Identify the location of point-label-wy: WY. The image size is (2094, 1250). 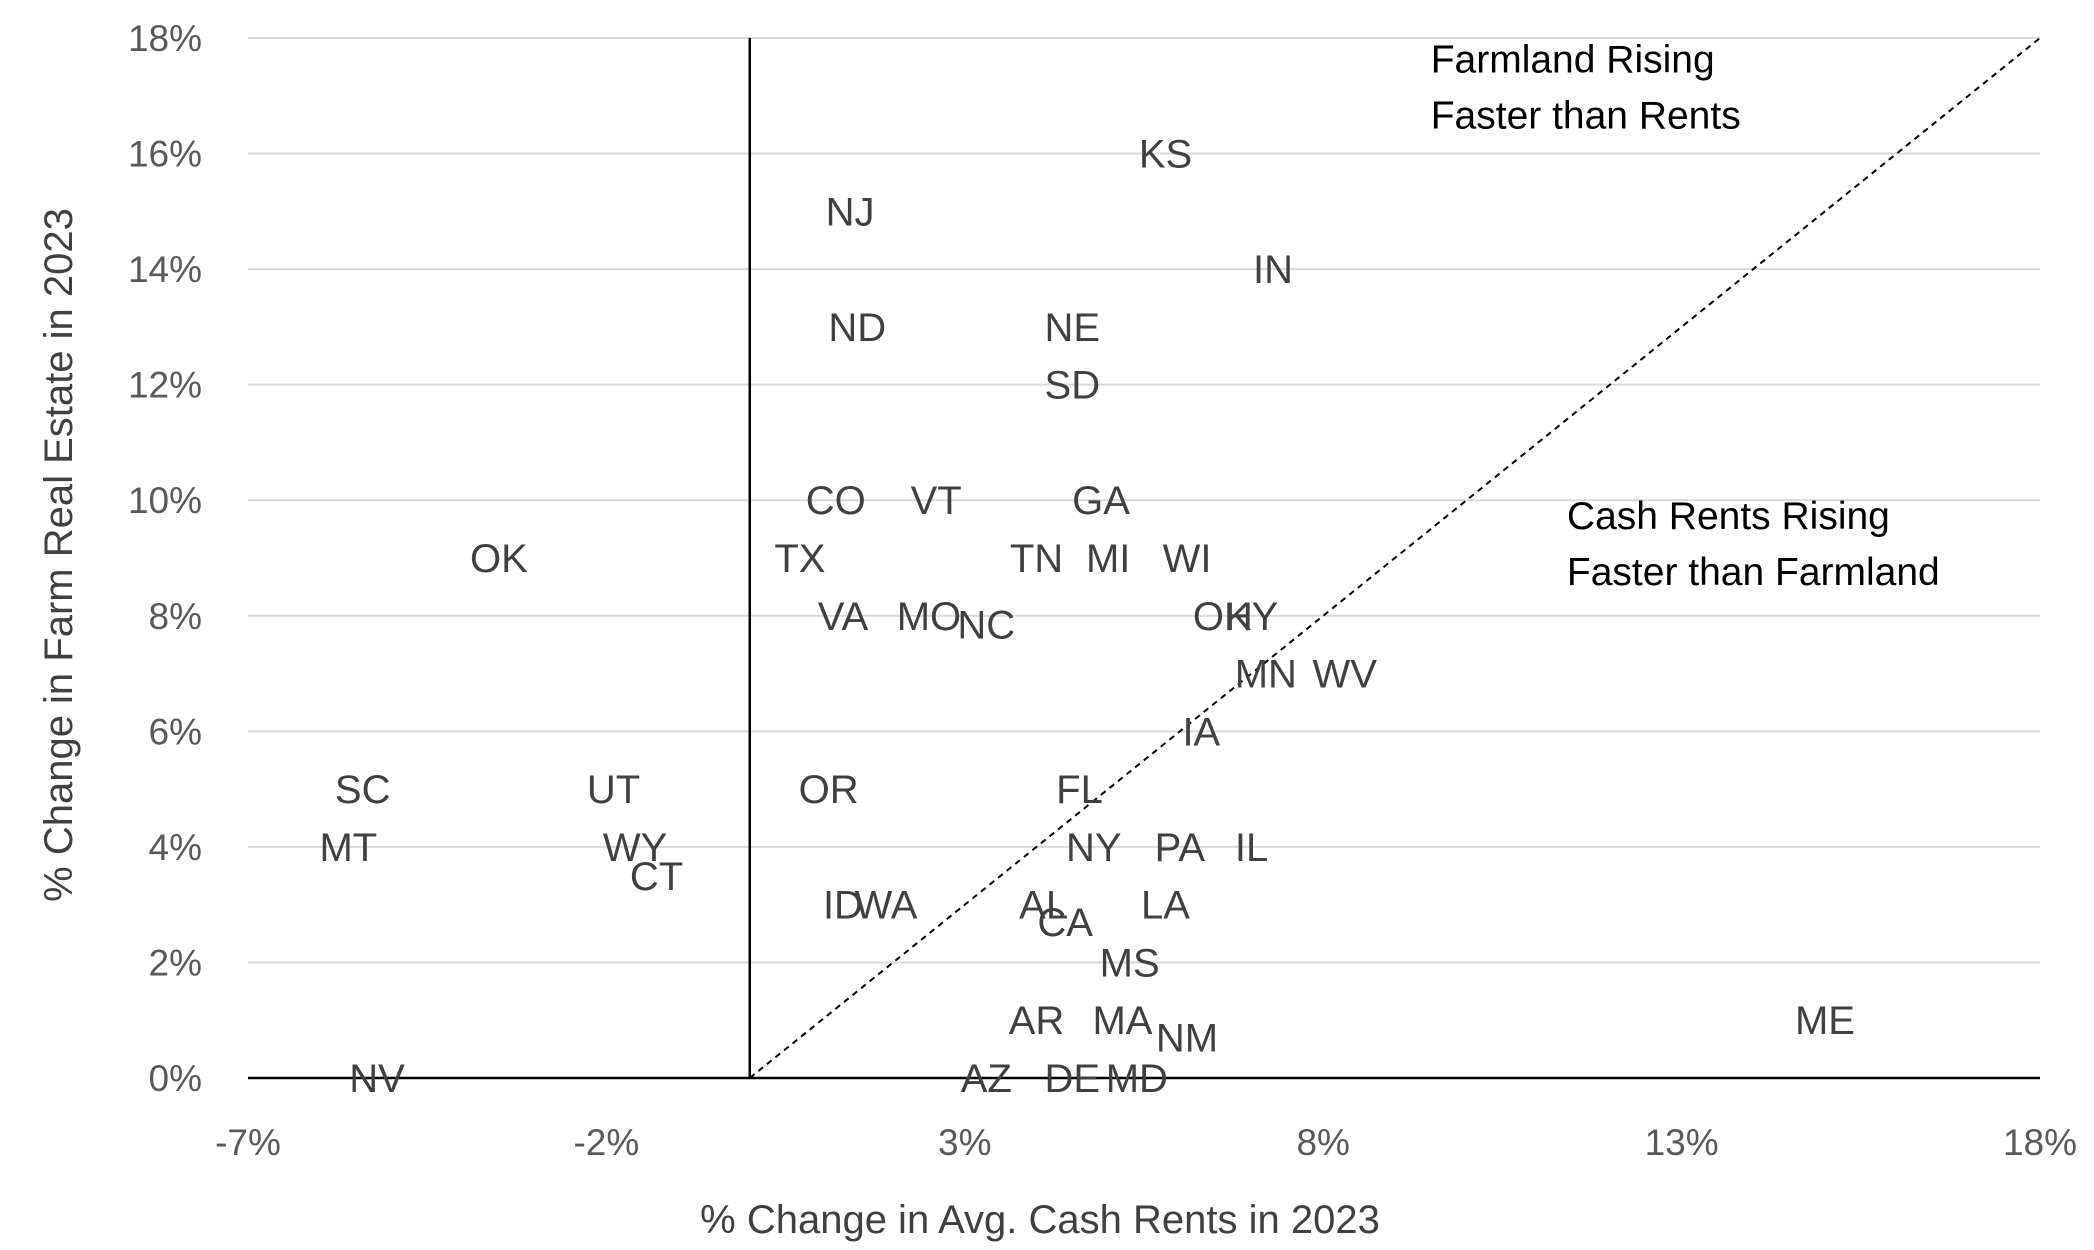
(635, 848).